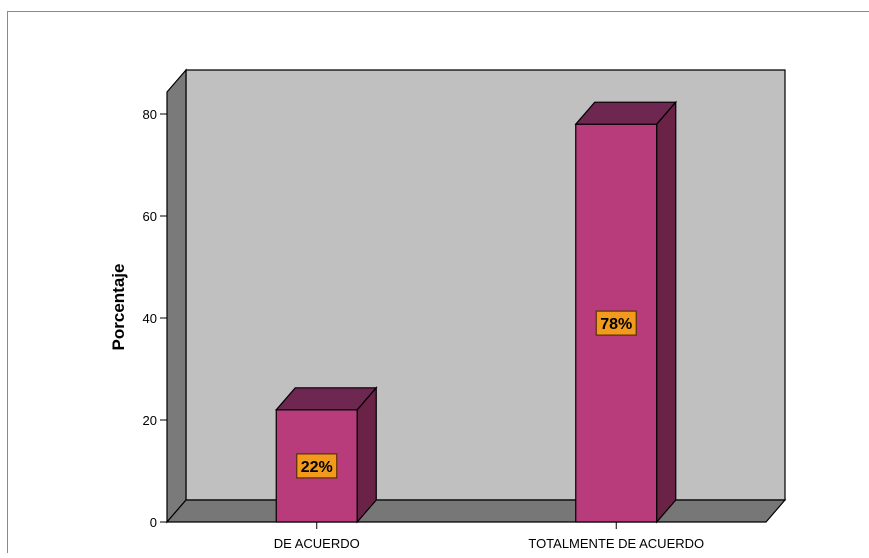 The height and width of the screenshot is (558, 869). What do you see at coordinates (317, 543) in the screenshot?
I see `x-tick-label: DE ACUERDO` at bounding box center [317, 543].